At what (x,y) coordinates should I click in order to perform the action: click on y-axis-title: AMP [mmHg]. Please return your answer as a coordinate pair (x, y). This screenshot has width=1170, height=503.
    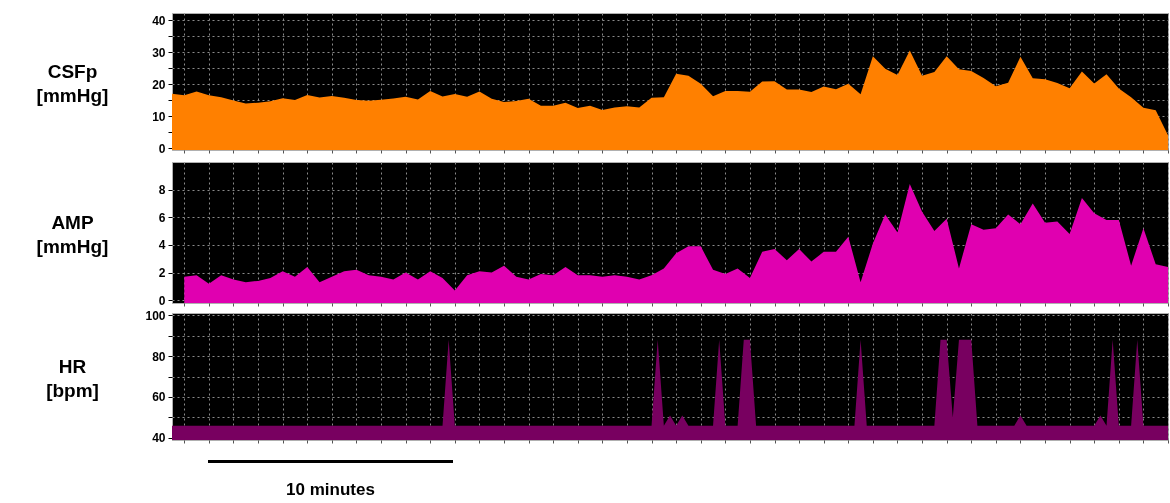
    Looking at the image, I should click on (72, 234).